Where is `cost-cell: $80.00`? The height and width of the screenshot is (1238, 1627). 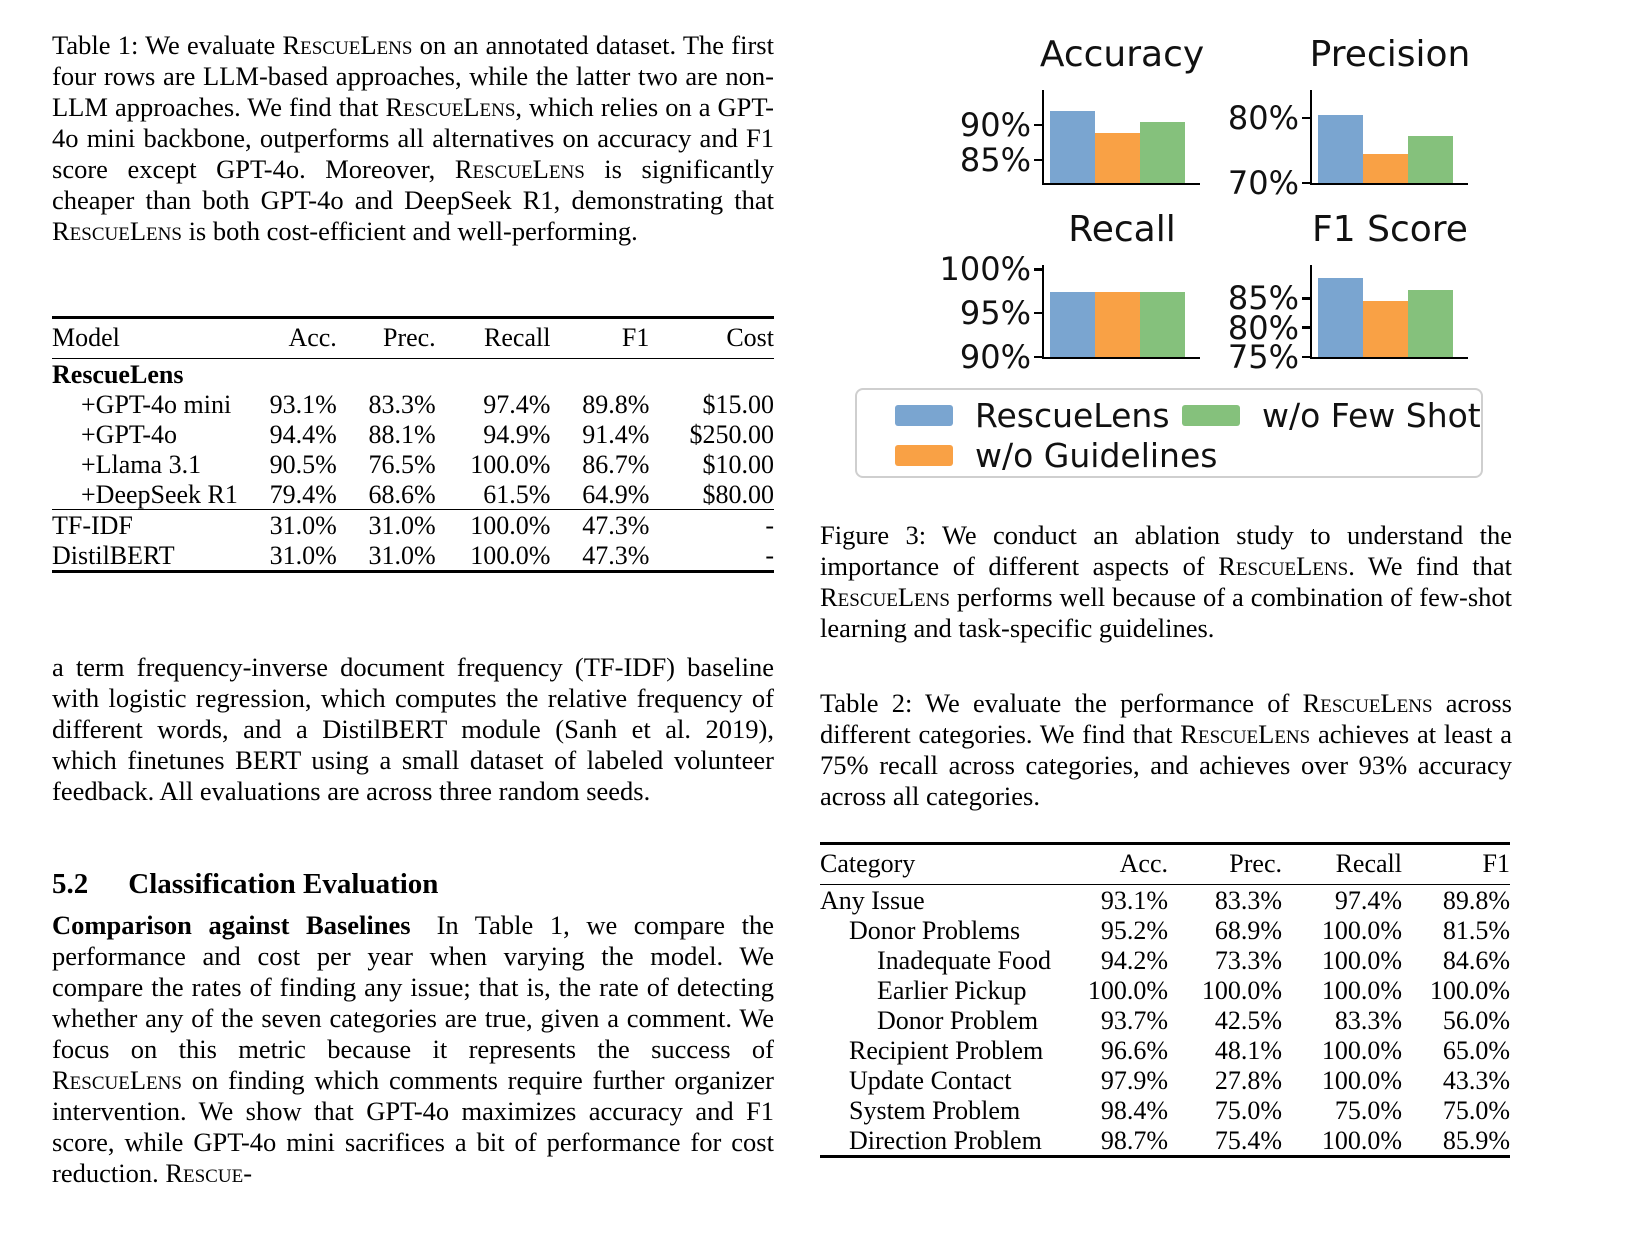 cost-cell: $80.00 is located at coordinates (738, 494).